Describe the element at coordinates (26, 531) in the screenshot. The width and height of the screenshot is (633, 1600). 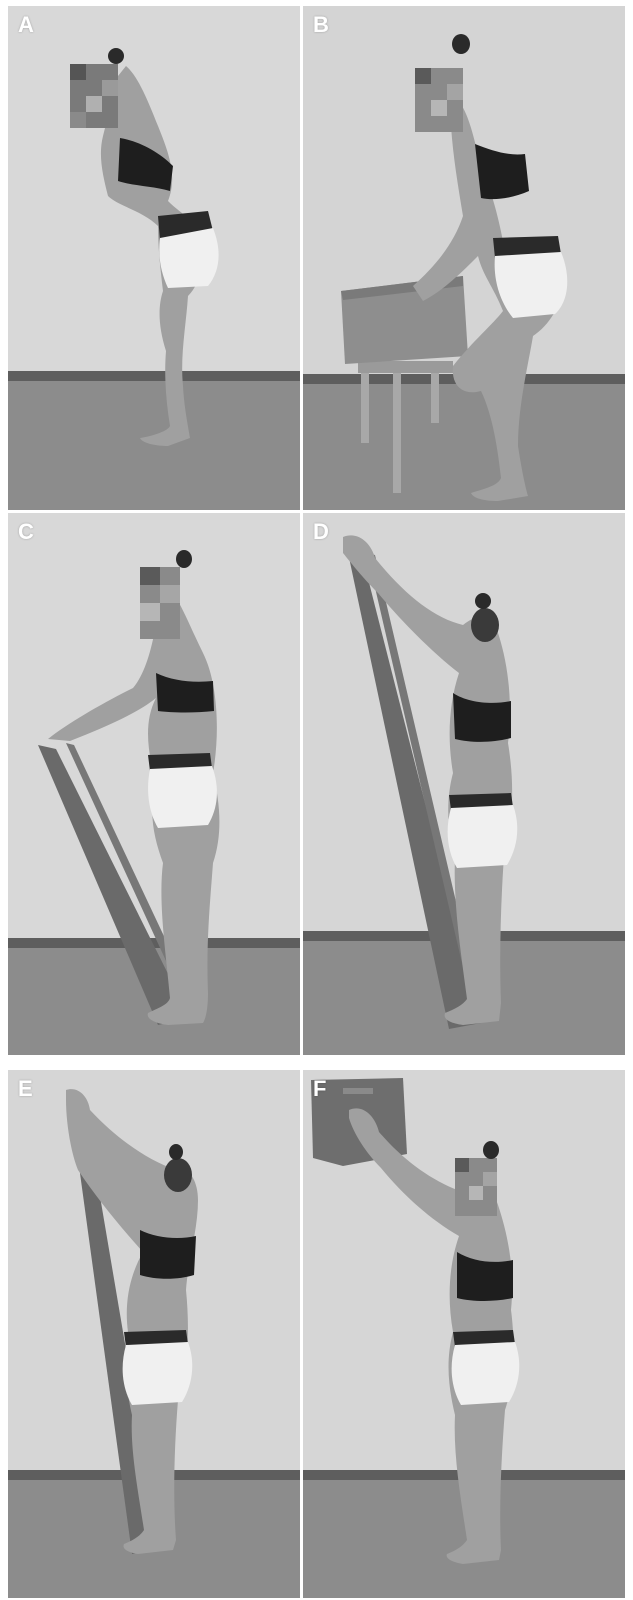
I see `panel-label-c: C` at that location.